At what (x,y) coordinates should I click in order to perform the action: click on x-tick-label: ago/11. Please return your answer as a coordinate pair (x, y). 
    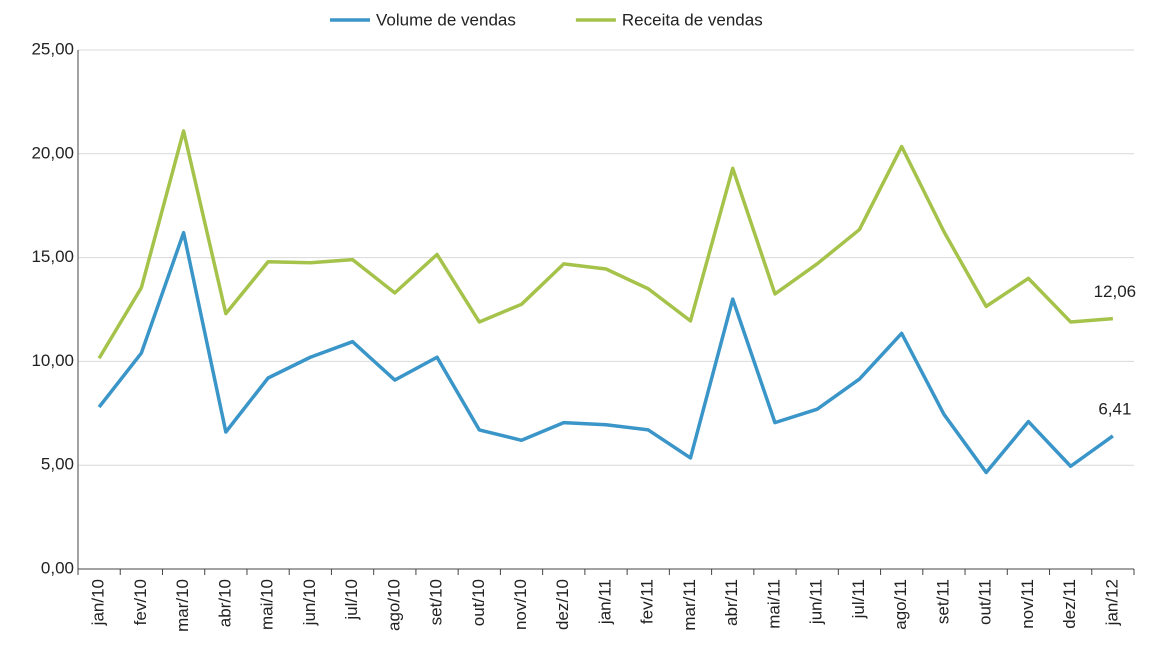
    Looking at the image, I should click on (900, 604).